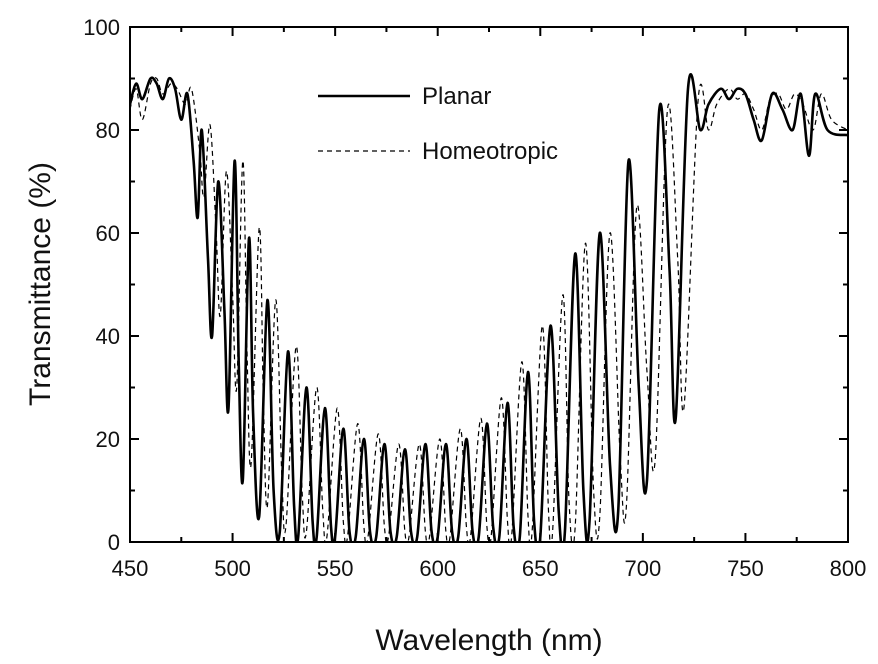 This screenshot has height=664, width=878. Describe the element at coordinates (108, 336) in the screenshot. I see `y-tick-label: 40` at that location.